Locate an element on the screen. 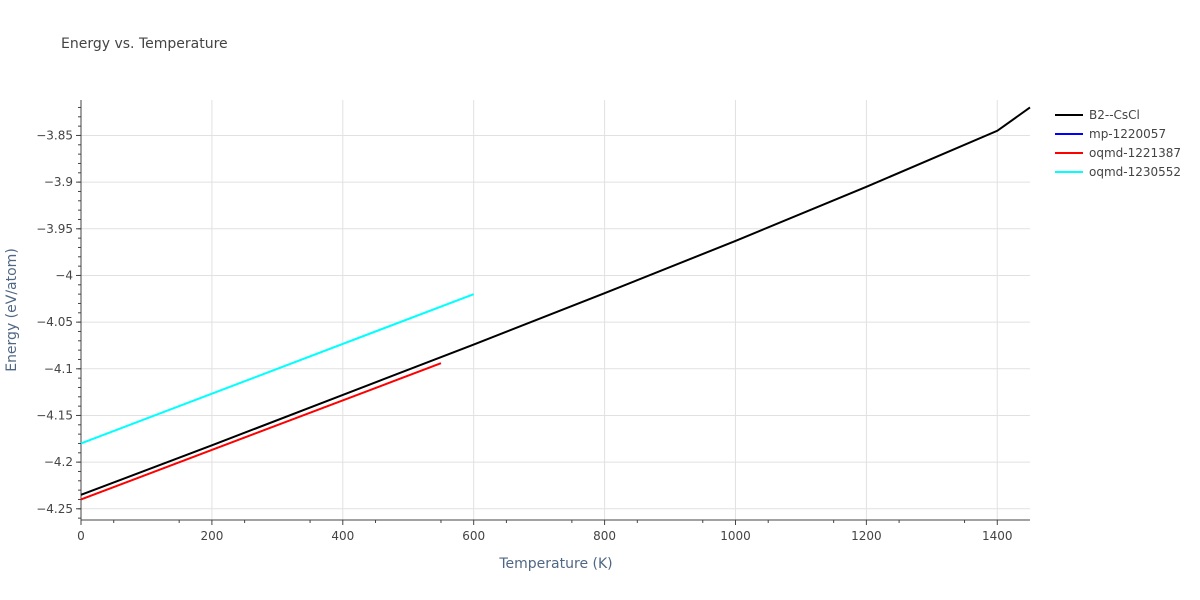  x-axis-label: Temperature (K) is located at coordinates (555, 564).